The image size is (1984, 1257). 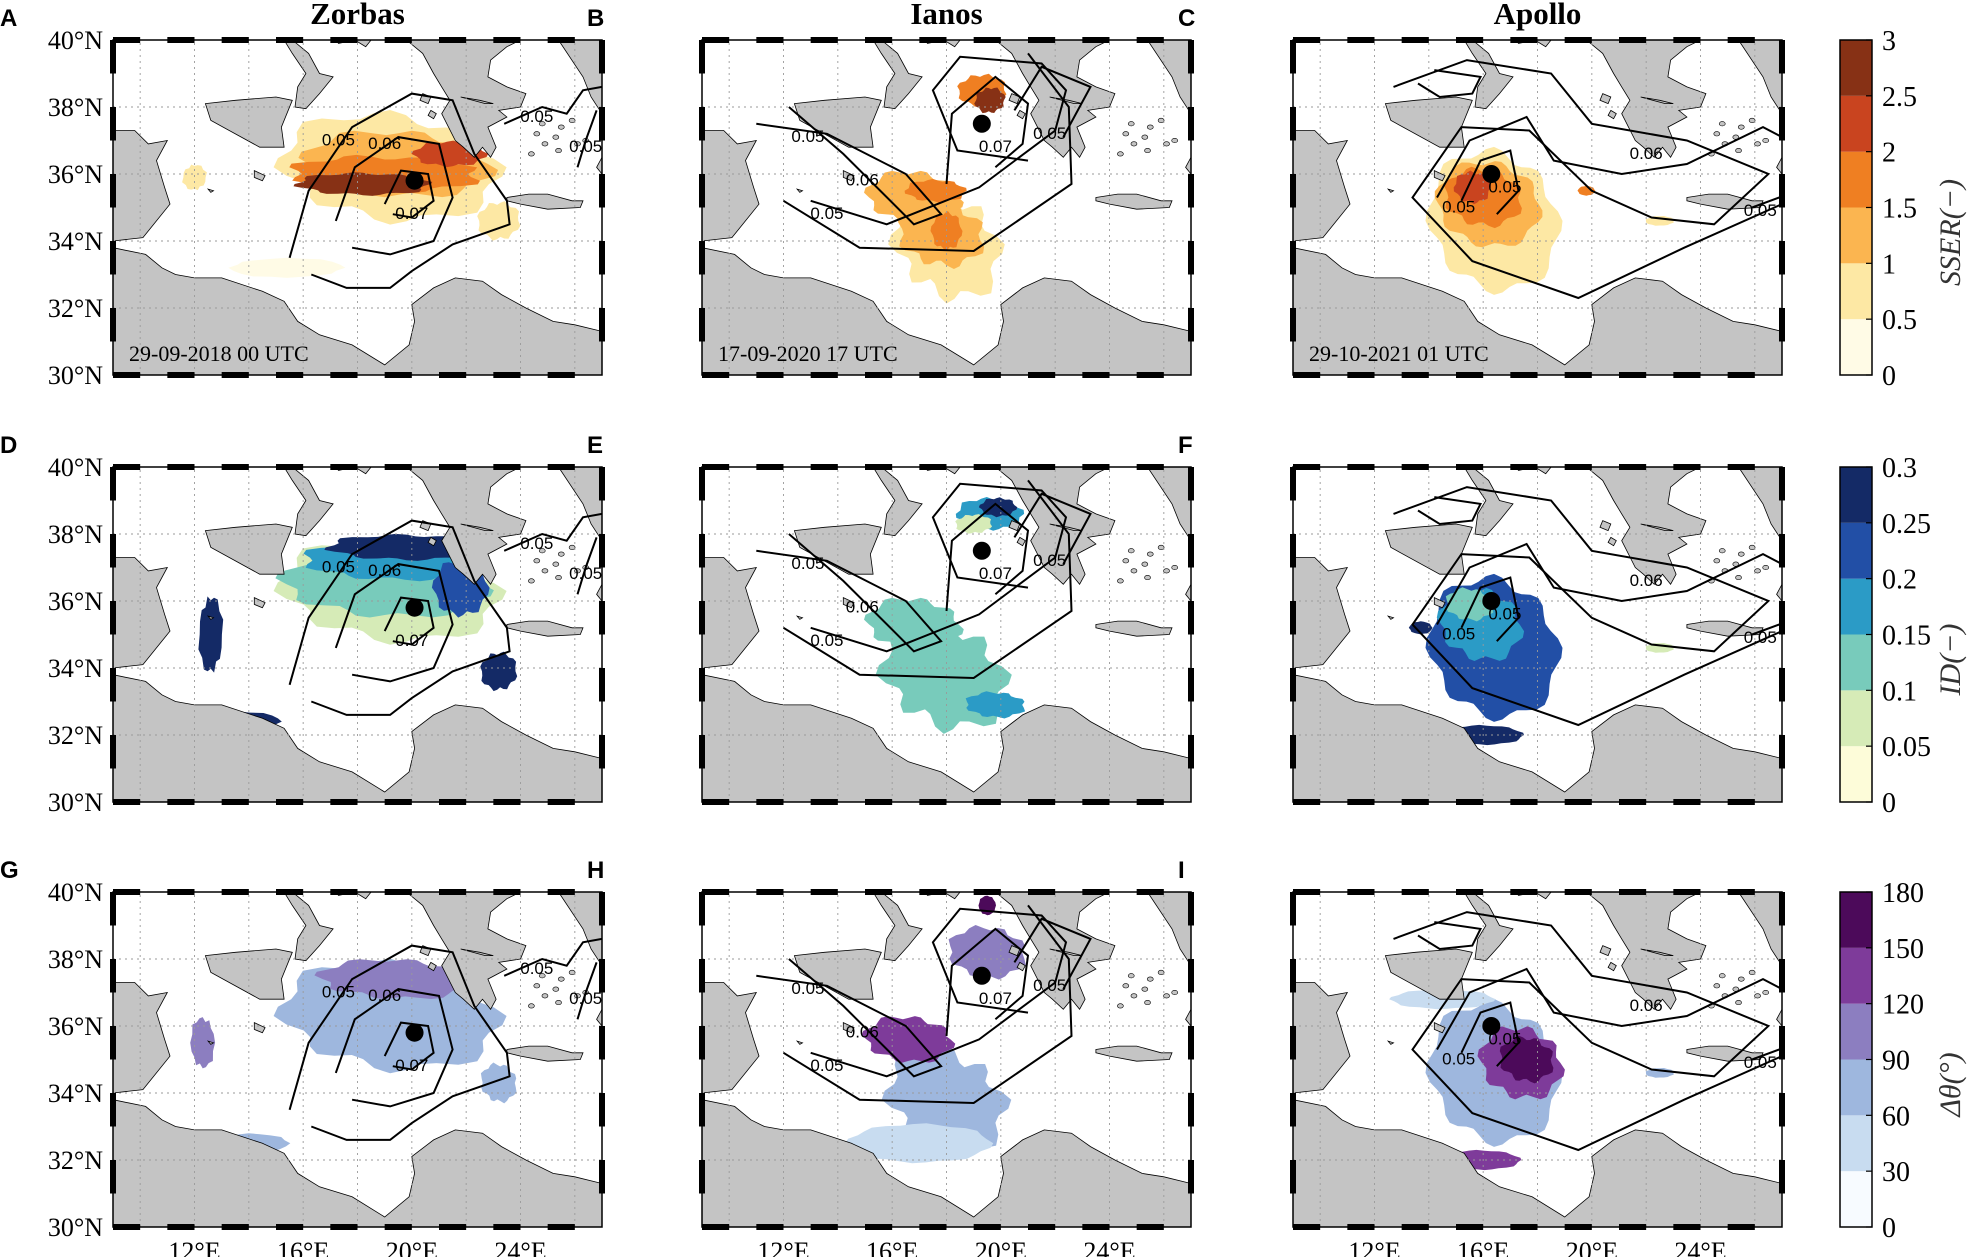 What do you see at coordinates (1488, 75) in the screenshot?
I see `land-italy` at bounding box center [1488, 75].